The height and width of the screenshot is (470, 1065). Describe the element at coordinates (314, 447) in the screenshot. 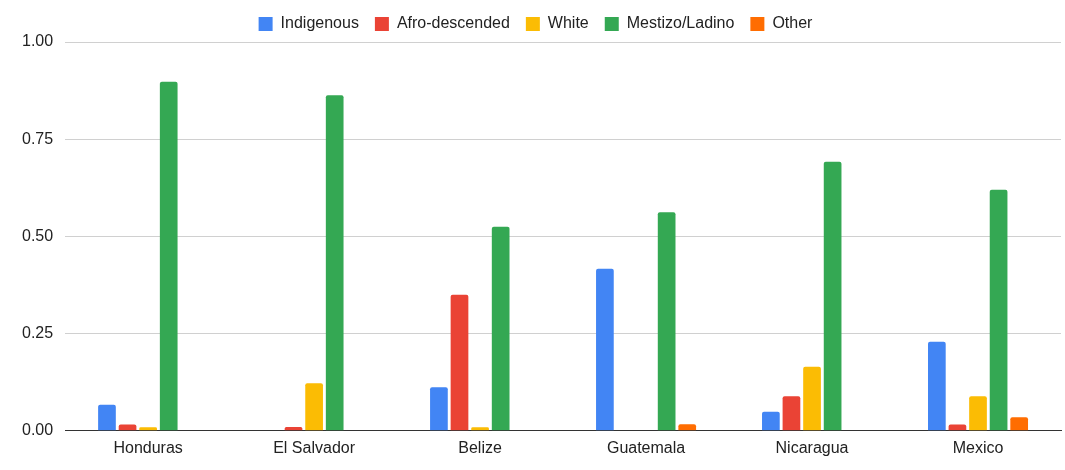

I see `x-tick-label: El Salvador` at that location.